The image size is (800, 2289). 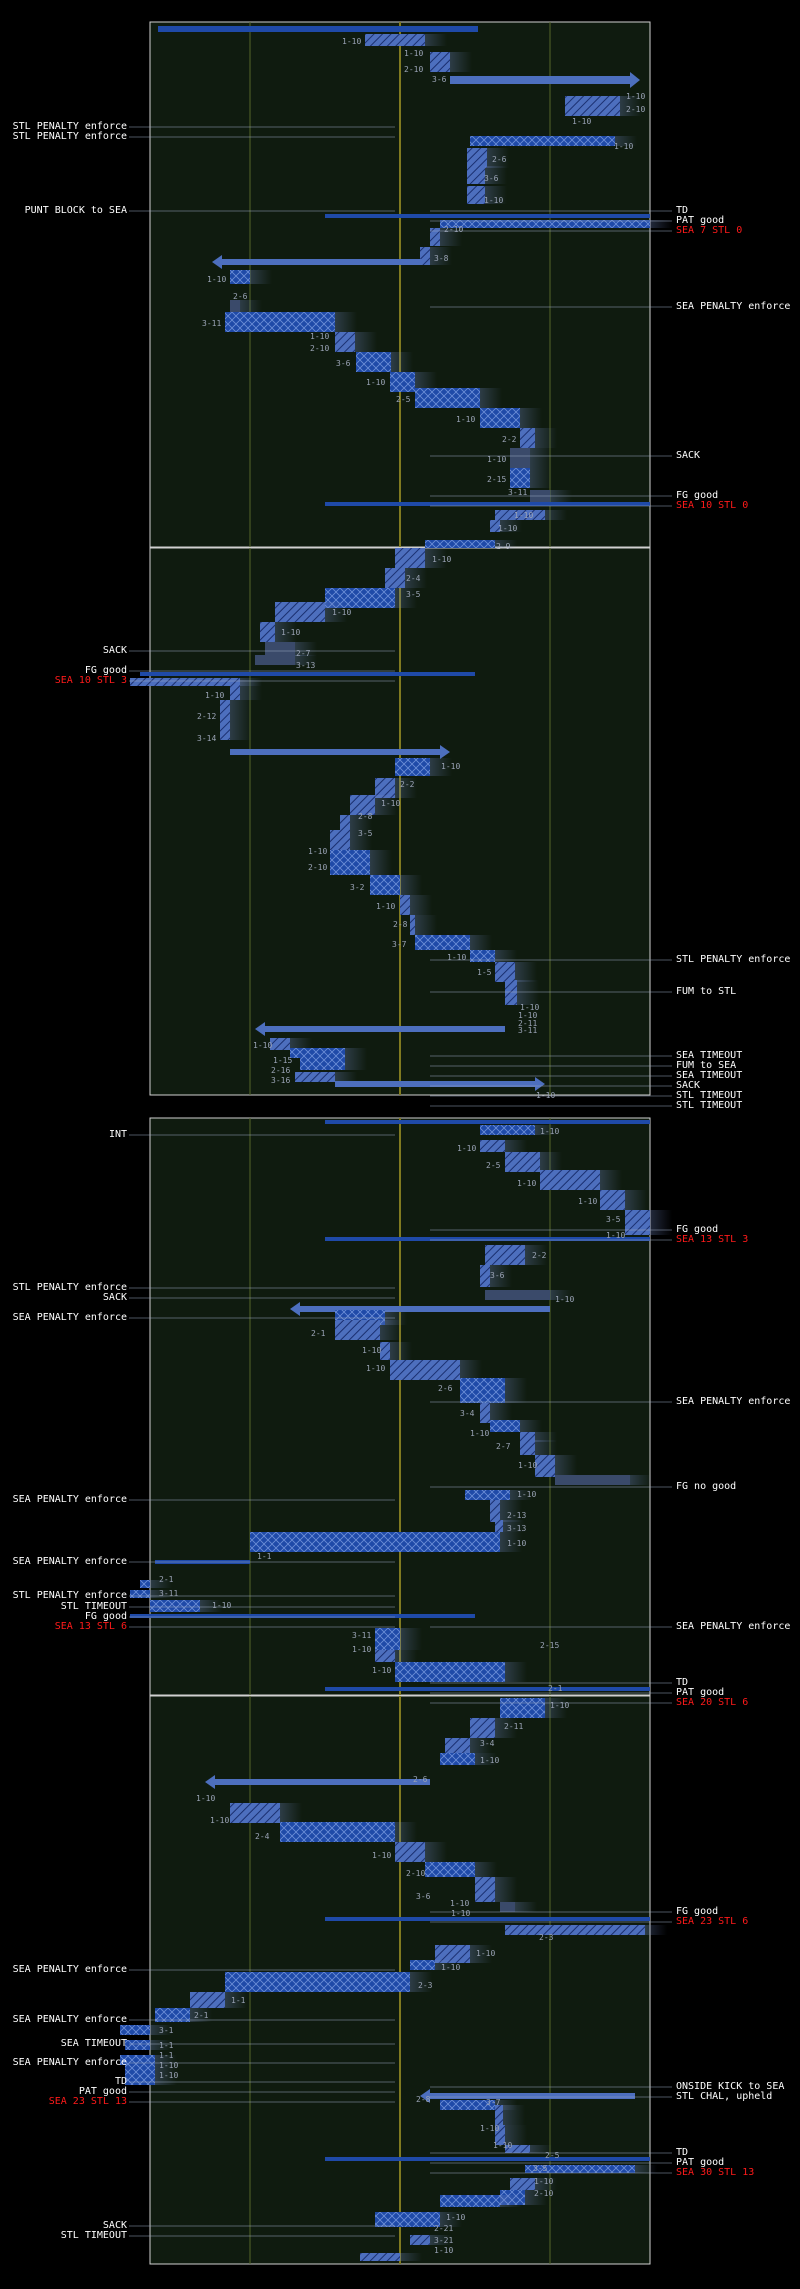 I want to click on play-annotation: TD, so click(x=682, y=2152).